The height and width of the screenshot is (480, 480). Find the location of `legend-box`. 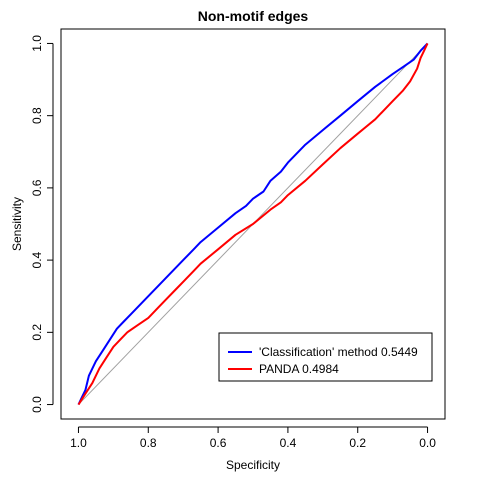

legend-box is located at coordinates (325, 357).